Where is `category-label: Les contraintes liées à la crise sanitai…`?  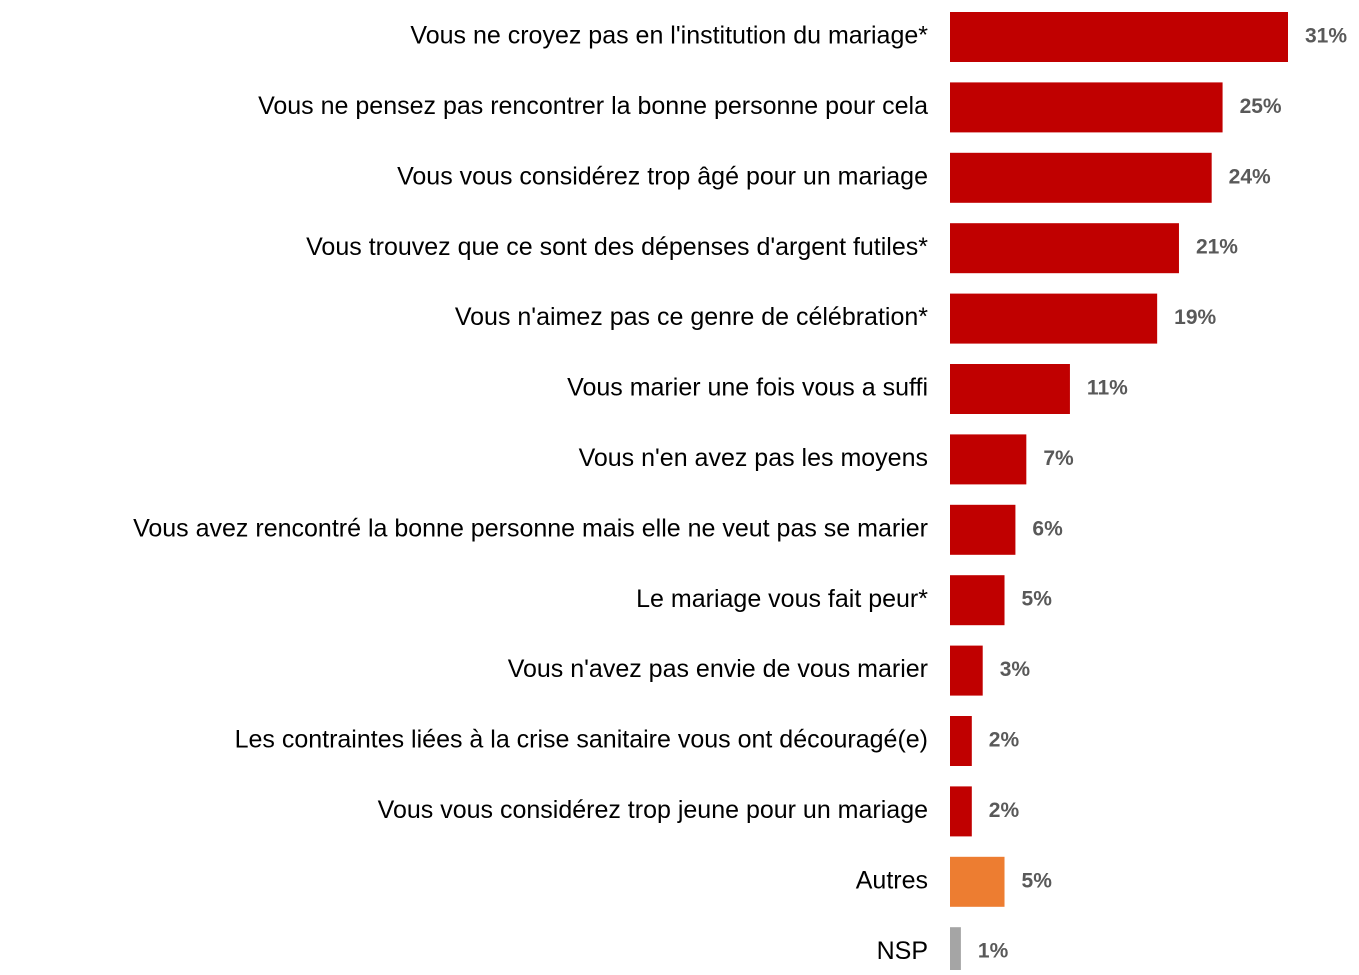 category-label: Les contraintes liées à la crise sanitai… is located at coordinates (581, 740).